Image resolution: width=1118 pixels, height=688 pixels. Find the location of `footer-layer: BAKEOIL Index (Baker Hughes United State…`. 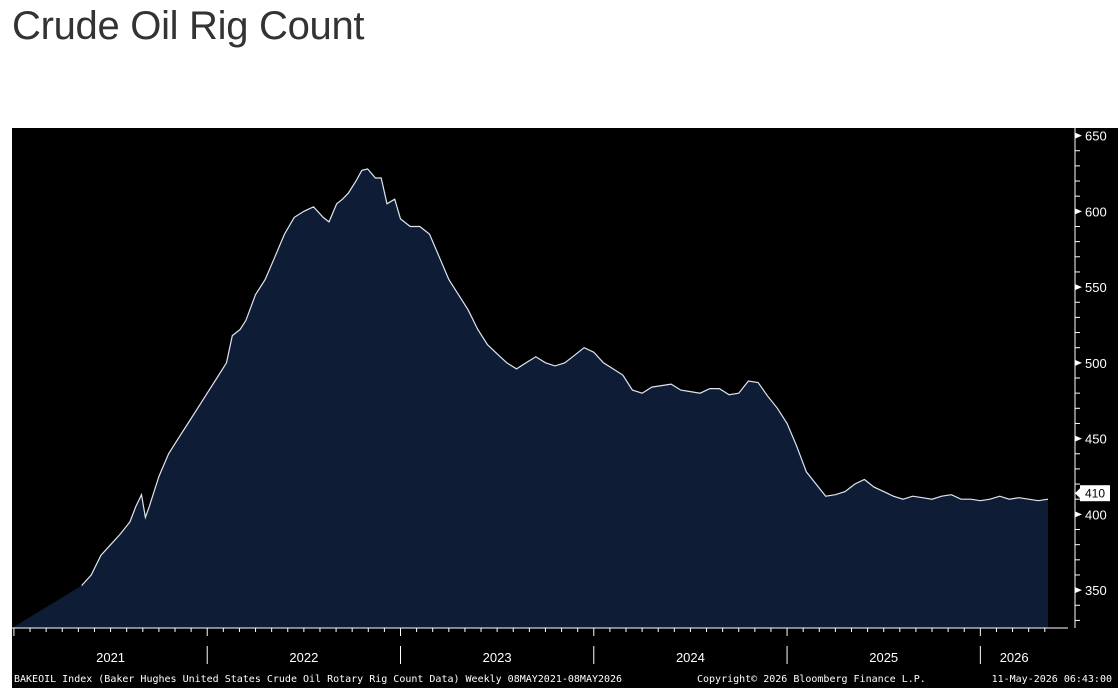

footer-layer: BAKEOIL Index (Baker Hughes United State… is located at coordinates (563, 679).